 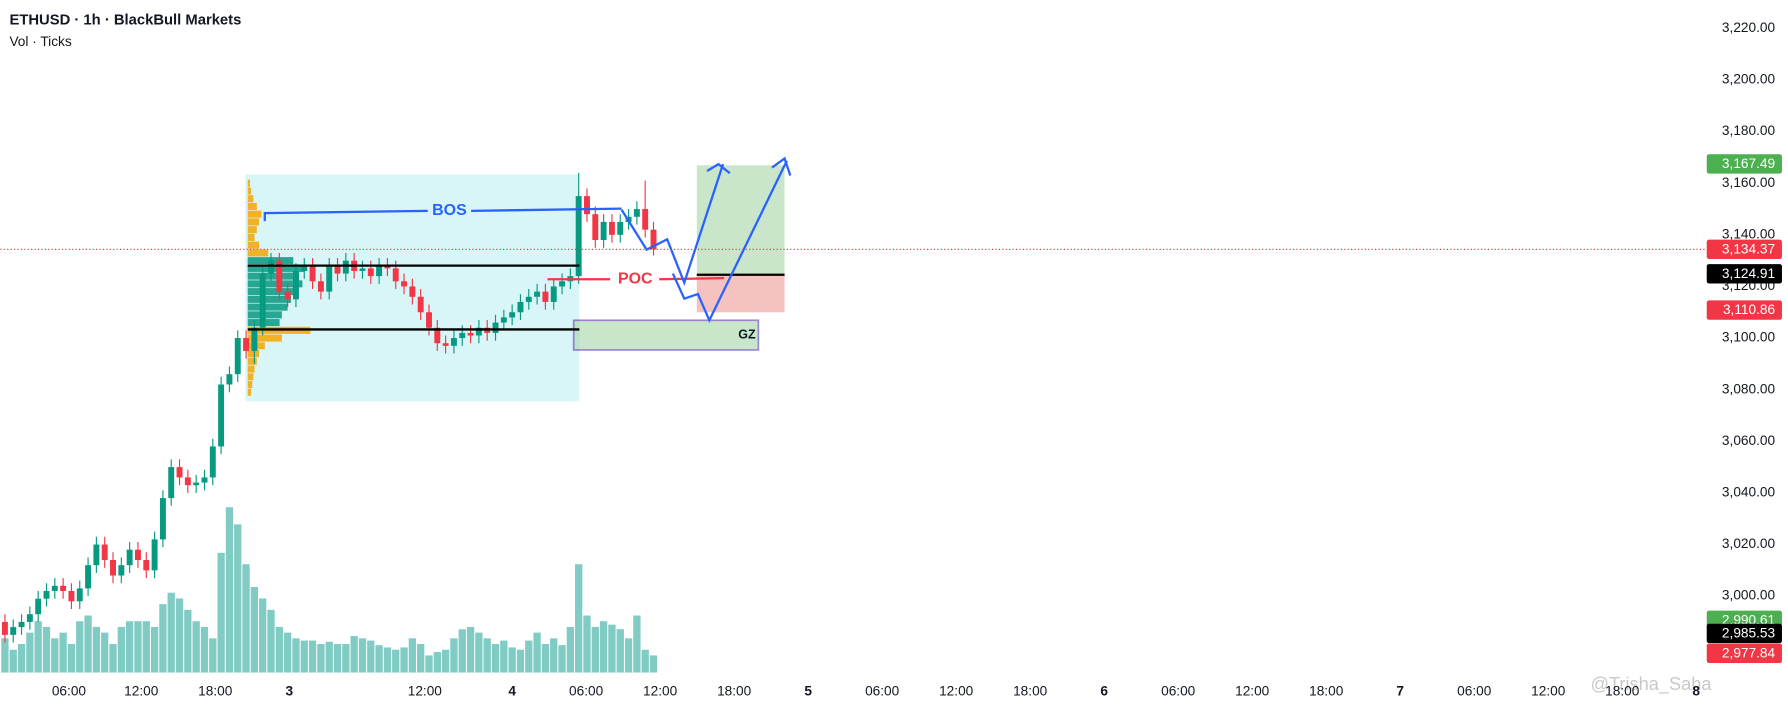 I want to click on chart-title: ETHUSD · 1h · BlackBull Markets, so click(x=125, y=20).